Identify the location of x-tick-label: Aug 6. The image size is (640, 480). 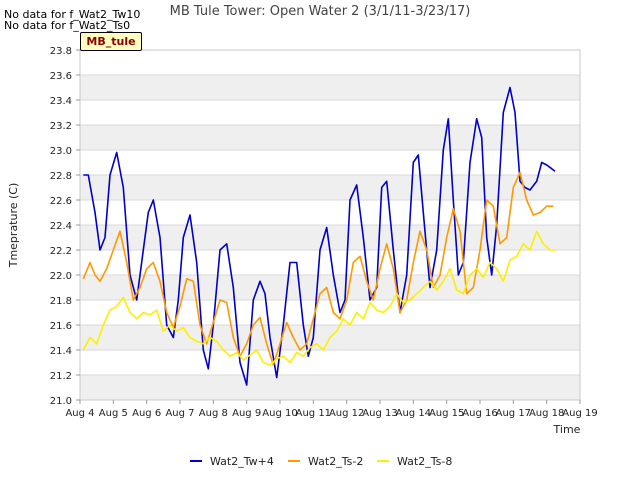
(146, 413).